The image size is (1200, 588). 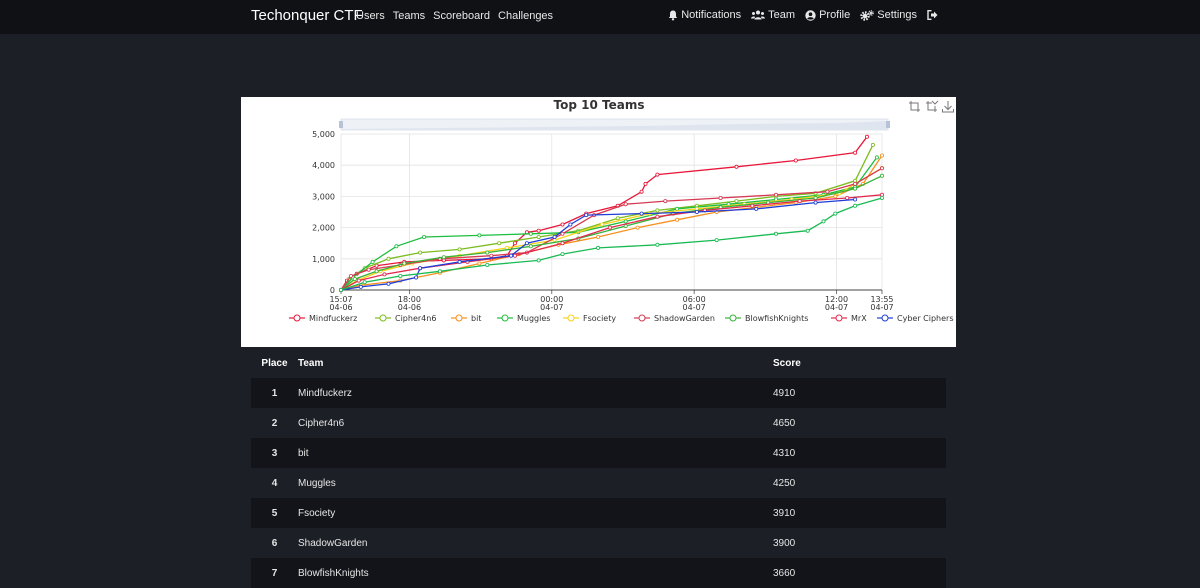 I want to click on row-team-link: ShadowGarden, so click(x=333, y=543).